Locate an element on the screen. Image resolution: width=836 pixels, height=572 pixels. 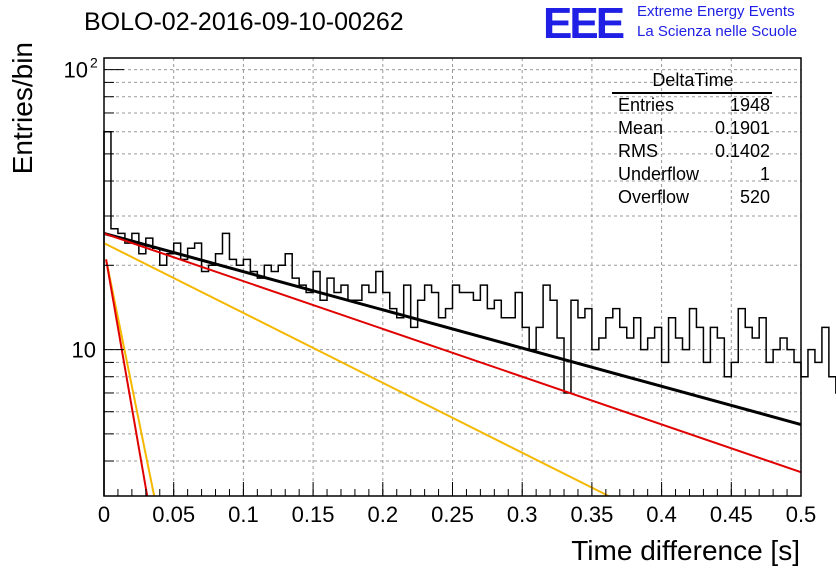
stats-label: Underflow is located at coordinates (659, 174).